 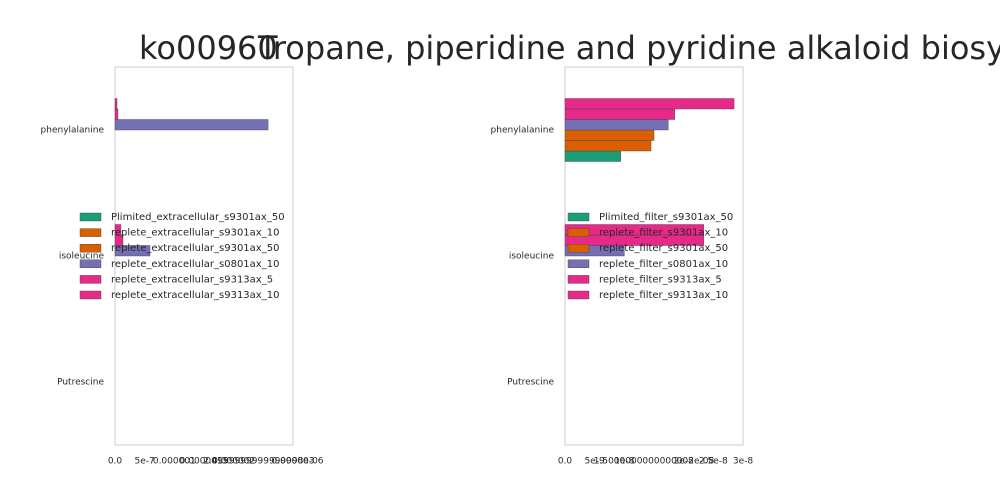 I want to click on legend-label: replete_extracellular_s0801ax_10, so click(x=195, y=264).